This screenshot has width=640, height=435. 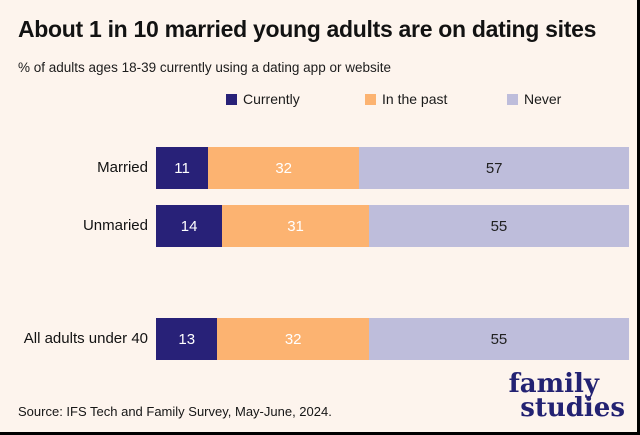 What do you see at coordinates (115, 225) in the screenshot?
I see `category-label: Unmaried` at bounding box center [115, 225].